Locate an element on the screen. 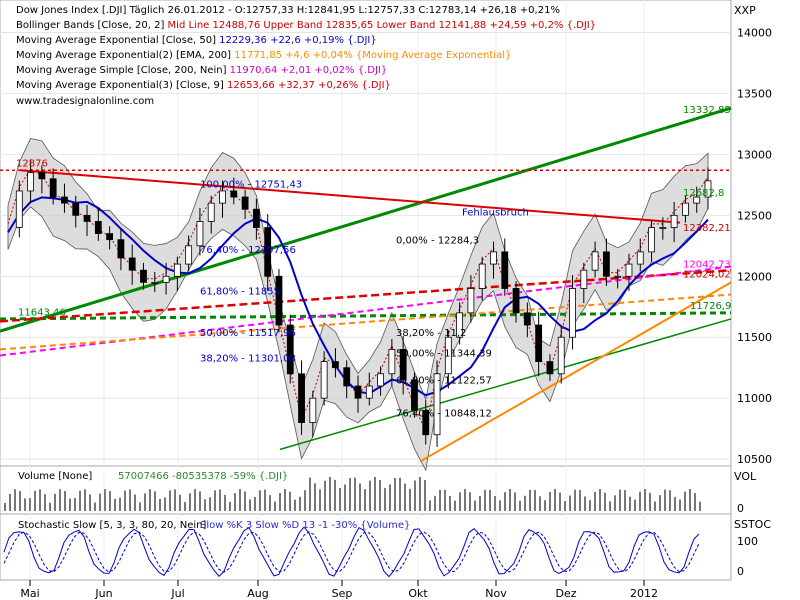 The height and width of the screenshot is (600, 800). fib-label: 50,00% - 11344,39 is located at coordinates (444, 354).